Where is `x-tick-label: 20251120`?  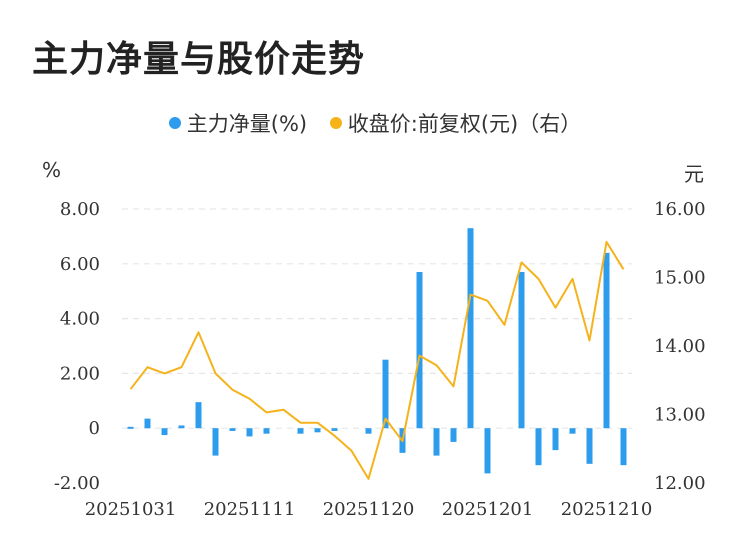 x-tick-label: 20251120 is located at coordinates (369, 509).